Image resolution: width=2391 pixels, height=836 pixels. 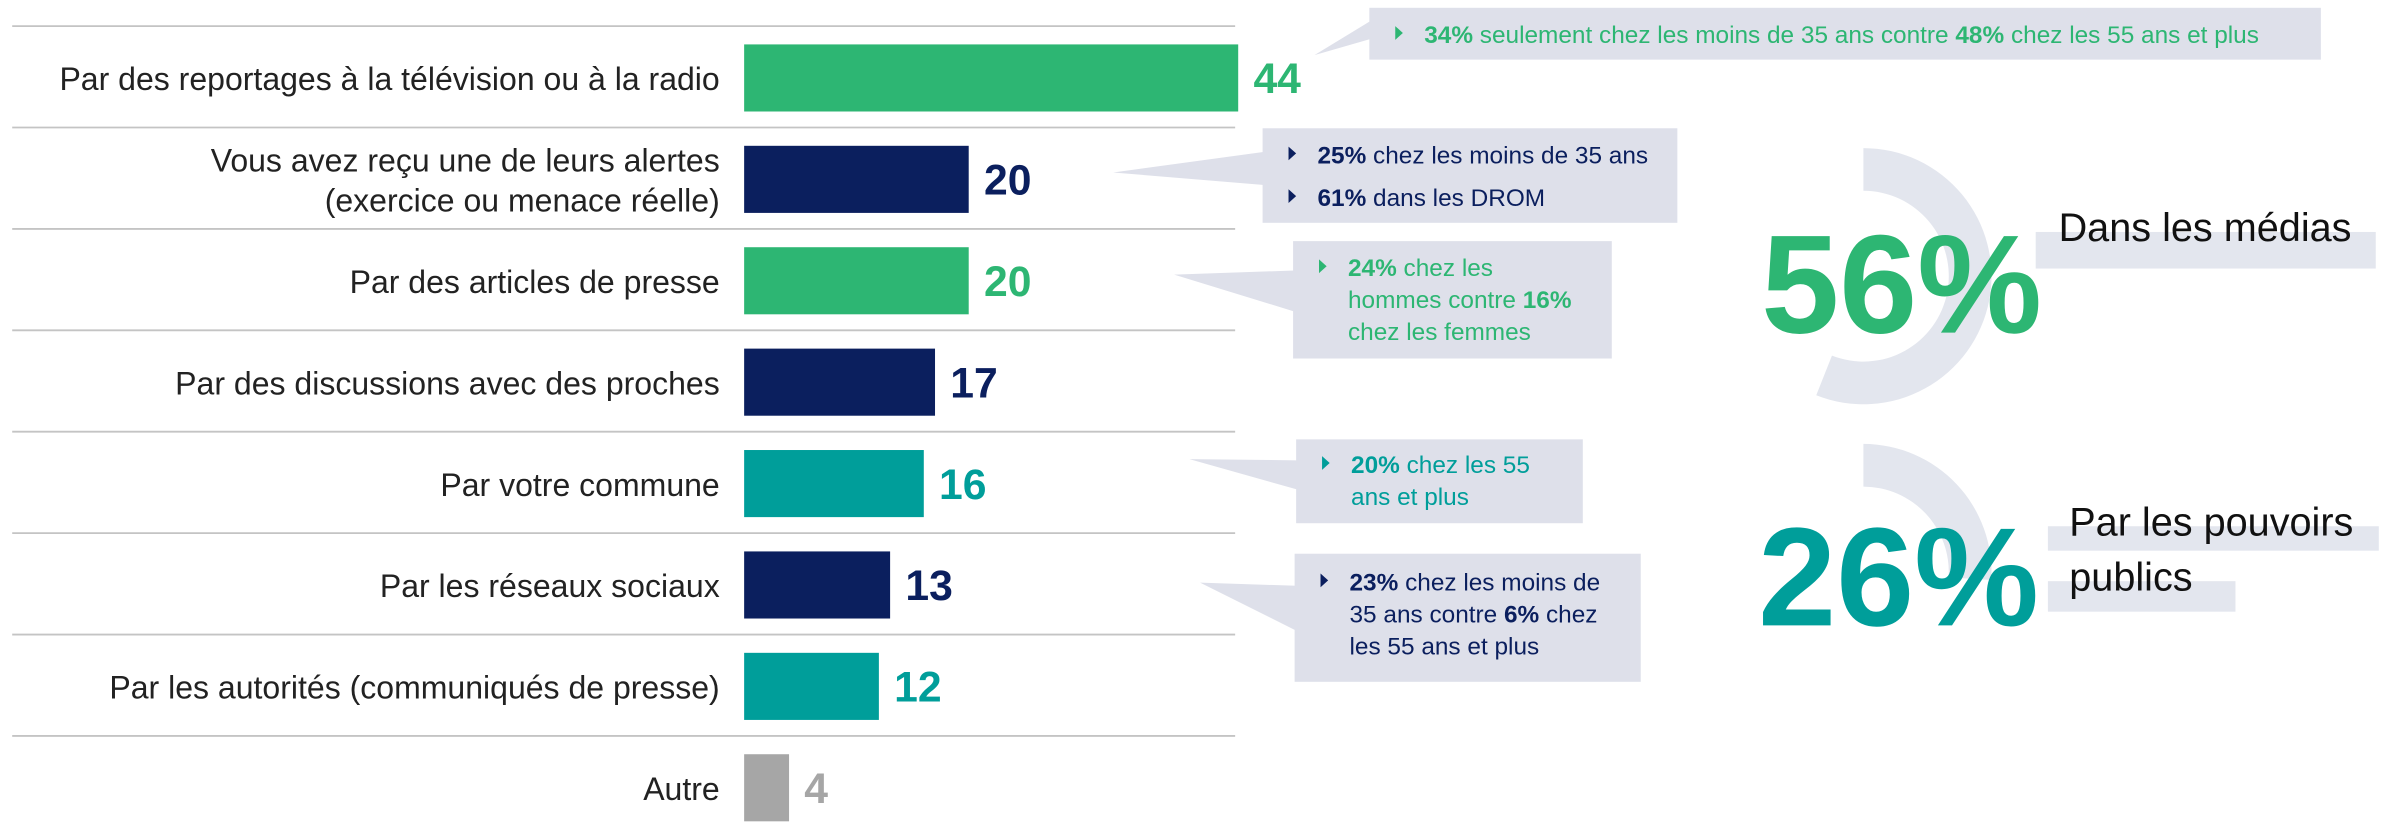 I want to click on callout-text: 23% chez les moins de, so click(x=1475, y=582).